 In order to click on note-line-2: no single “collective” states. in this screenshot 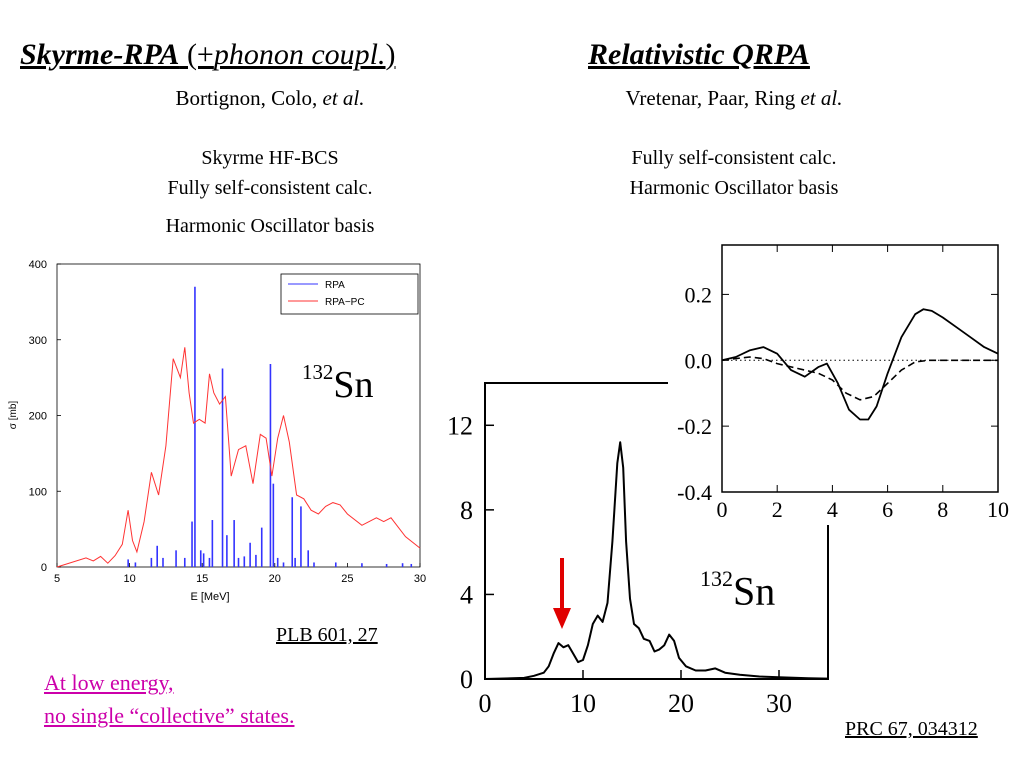, I will do `click(169, 715)`.